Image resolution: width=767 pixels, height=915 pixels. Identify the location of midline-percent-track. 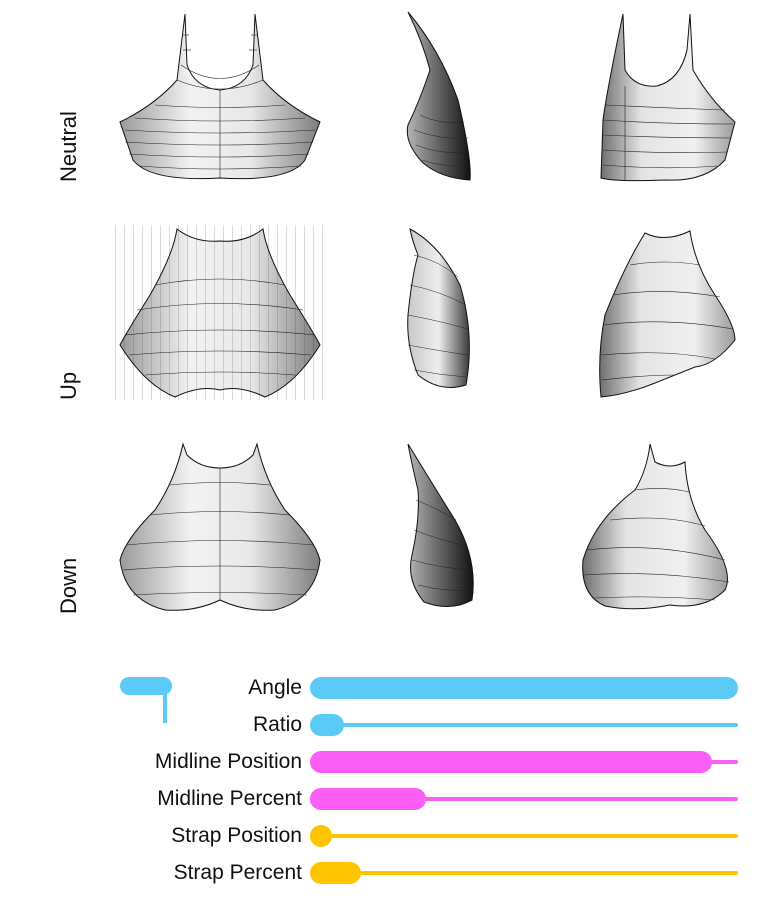
(524, 799).